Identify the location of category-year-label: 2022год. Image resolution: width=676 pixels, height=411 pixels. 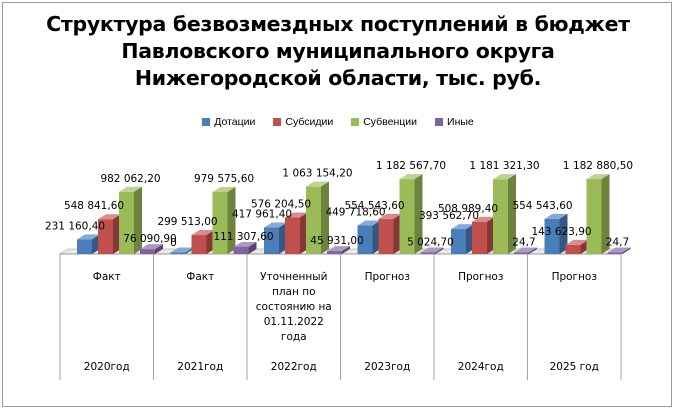
(294, 367).